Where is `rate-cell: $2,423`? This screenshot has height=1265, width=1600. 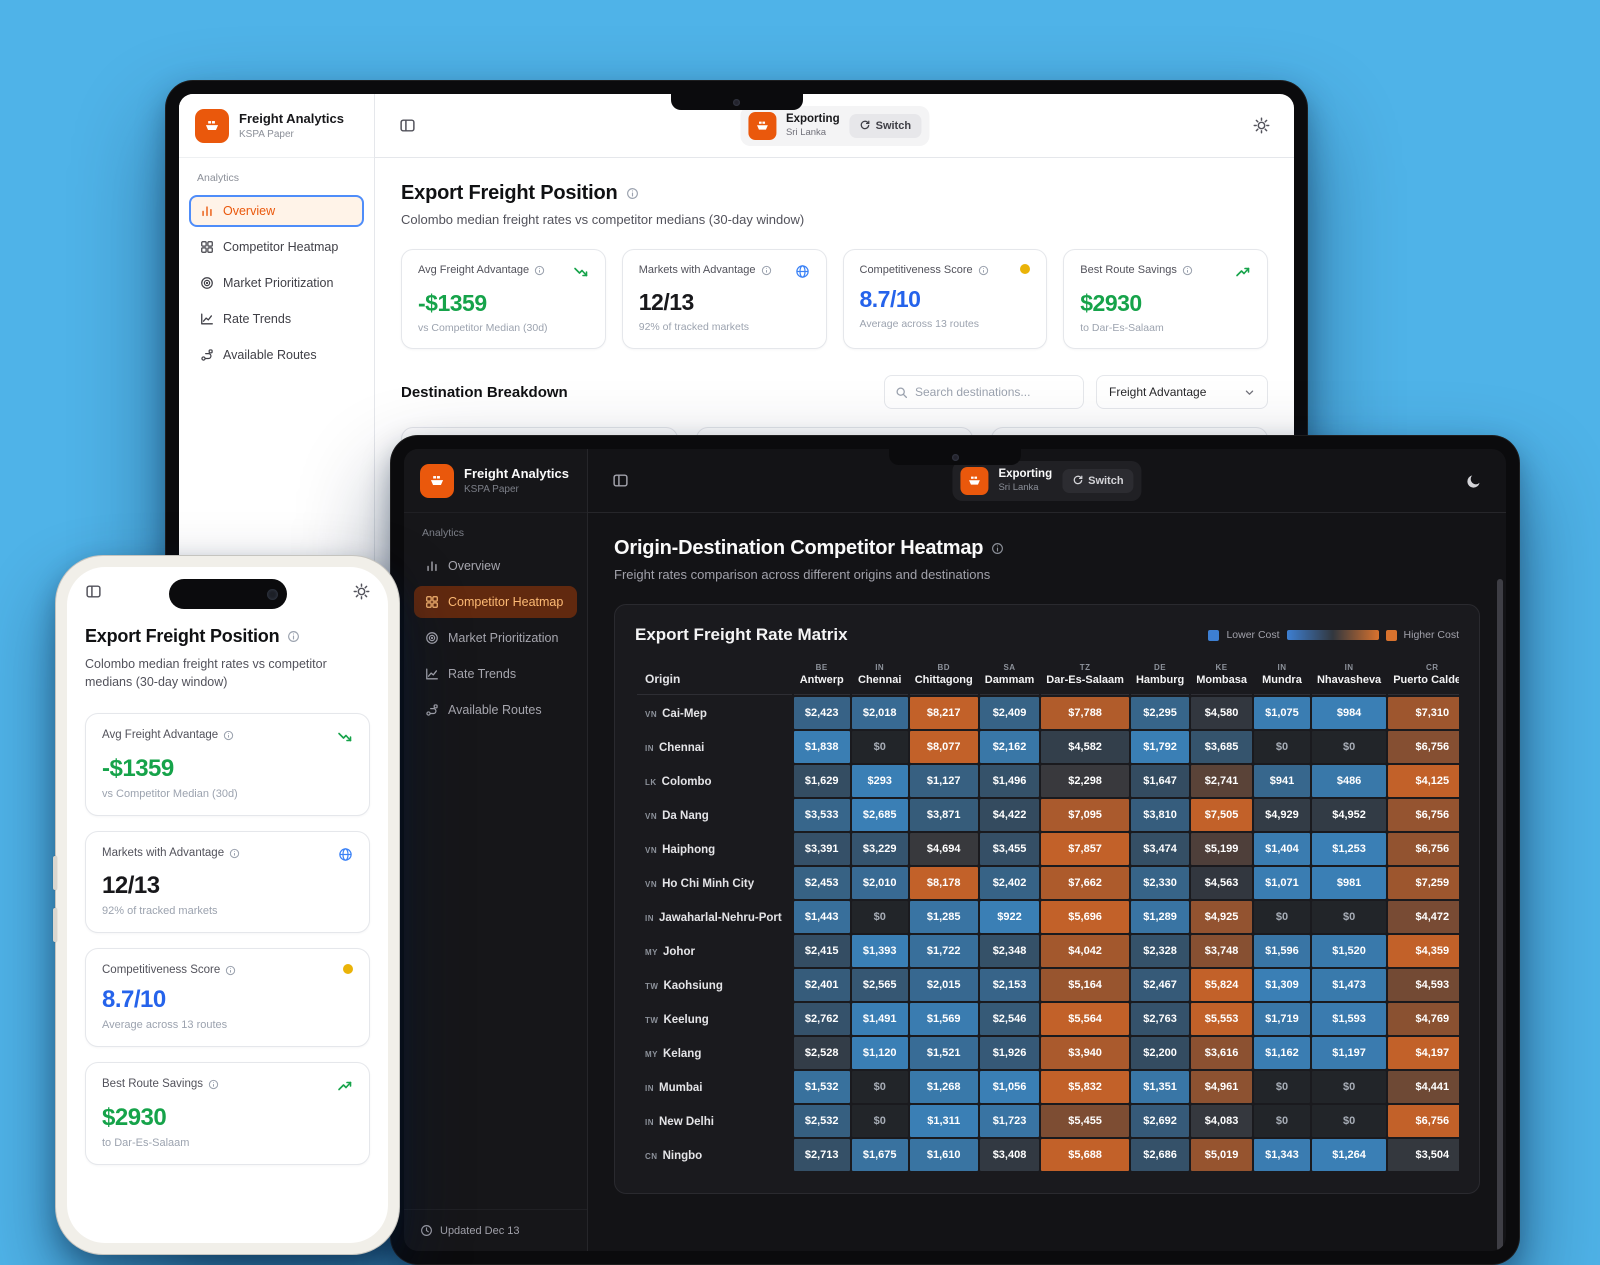
rate-cell: $2,423 is located at coordinates (821, 713).